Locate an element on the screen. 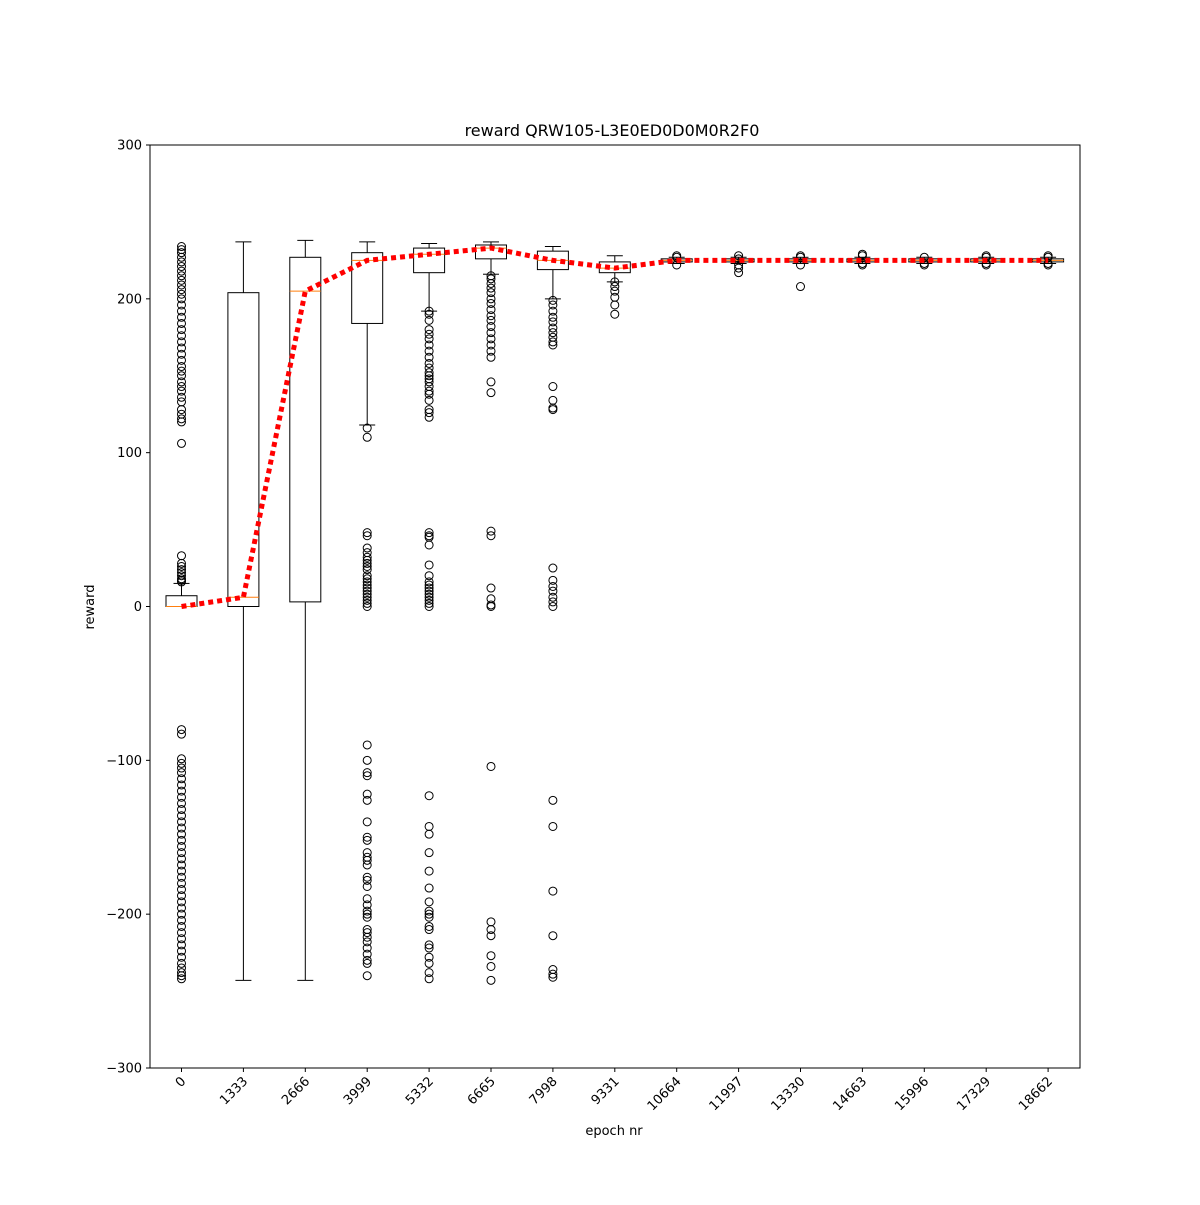 The width and height of the screenshot is (1200, 1205). y-tick-label: −300 is located at coordinates (124, 1069).